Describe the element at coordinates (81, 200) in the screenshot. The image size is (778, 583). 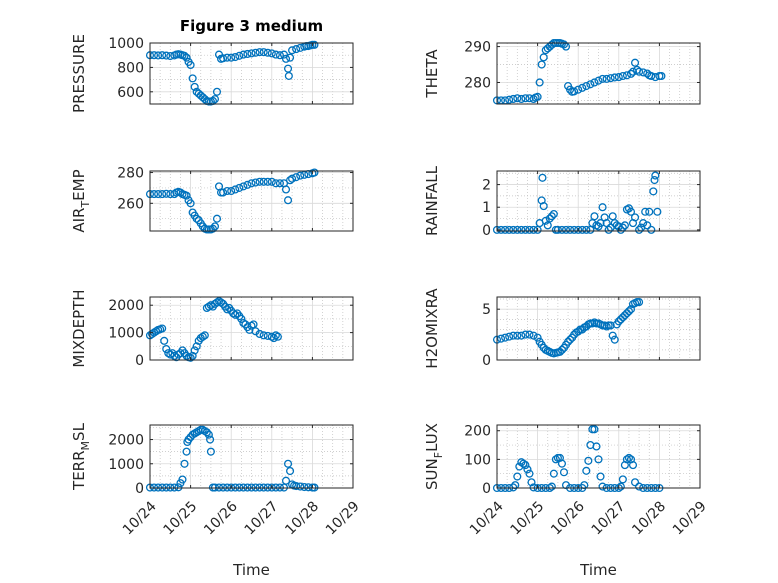
I see `y-axis-label: AIRTEMP` at that location.